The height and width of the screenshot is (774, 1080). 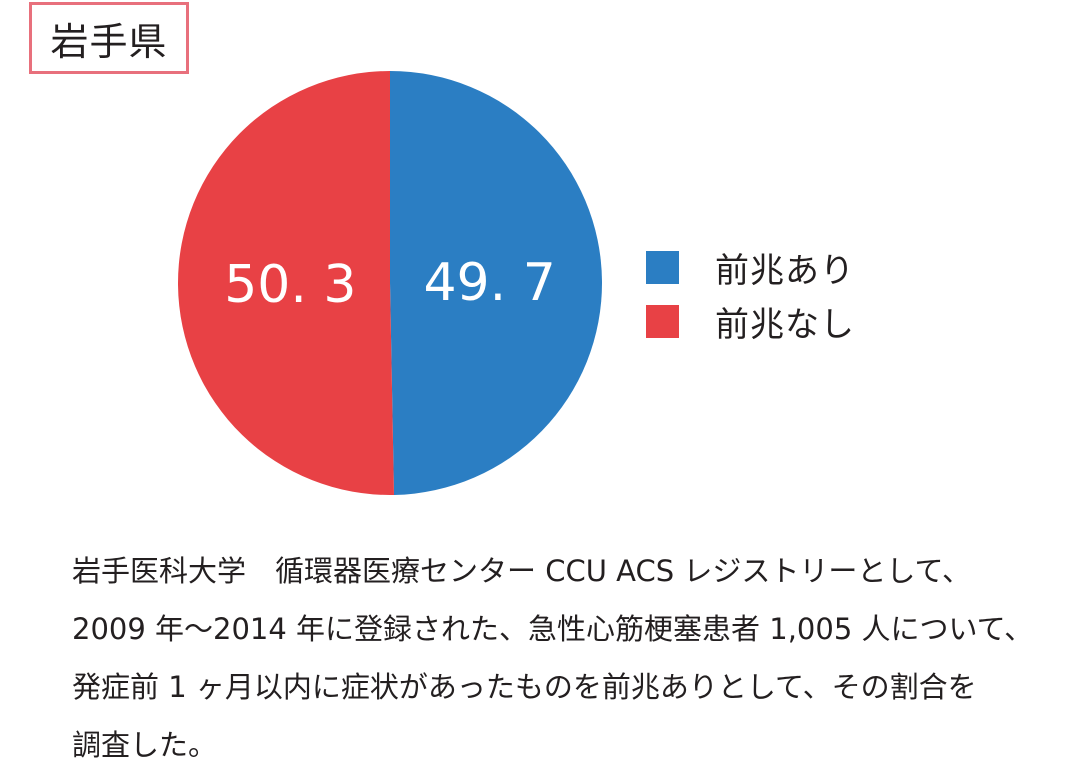 I want to click on pie-label-with-warning: 49. 7, so click(x=489, y=283).